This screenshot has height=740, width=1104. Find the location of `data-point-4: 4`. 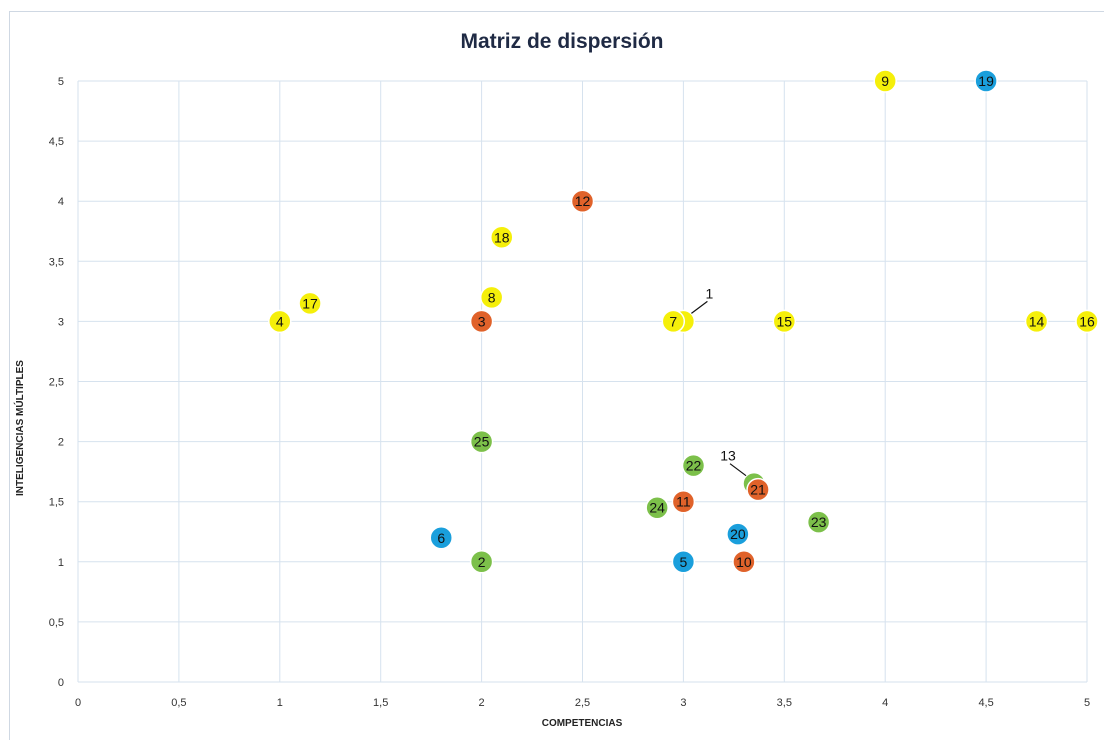

data-point-4: 4 is located at coordinates (280, 321).